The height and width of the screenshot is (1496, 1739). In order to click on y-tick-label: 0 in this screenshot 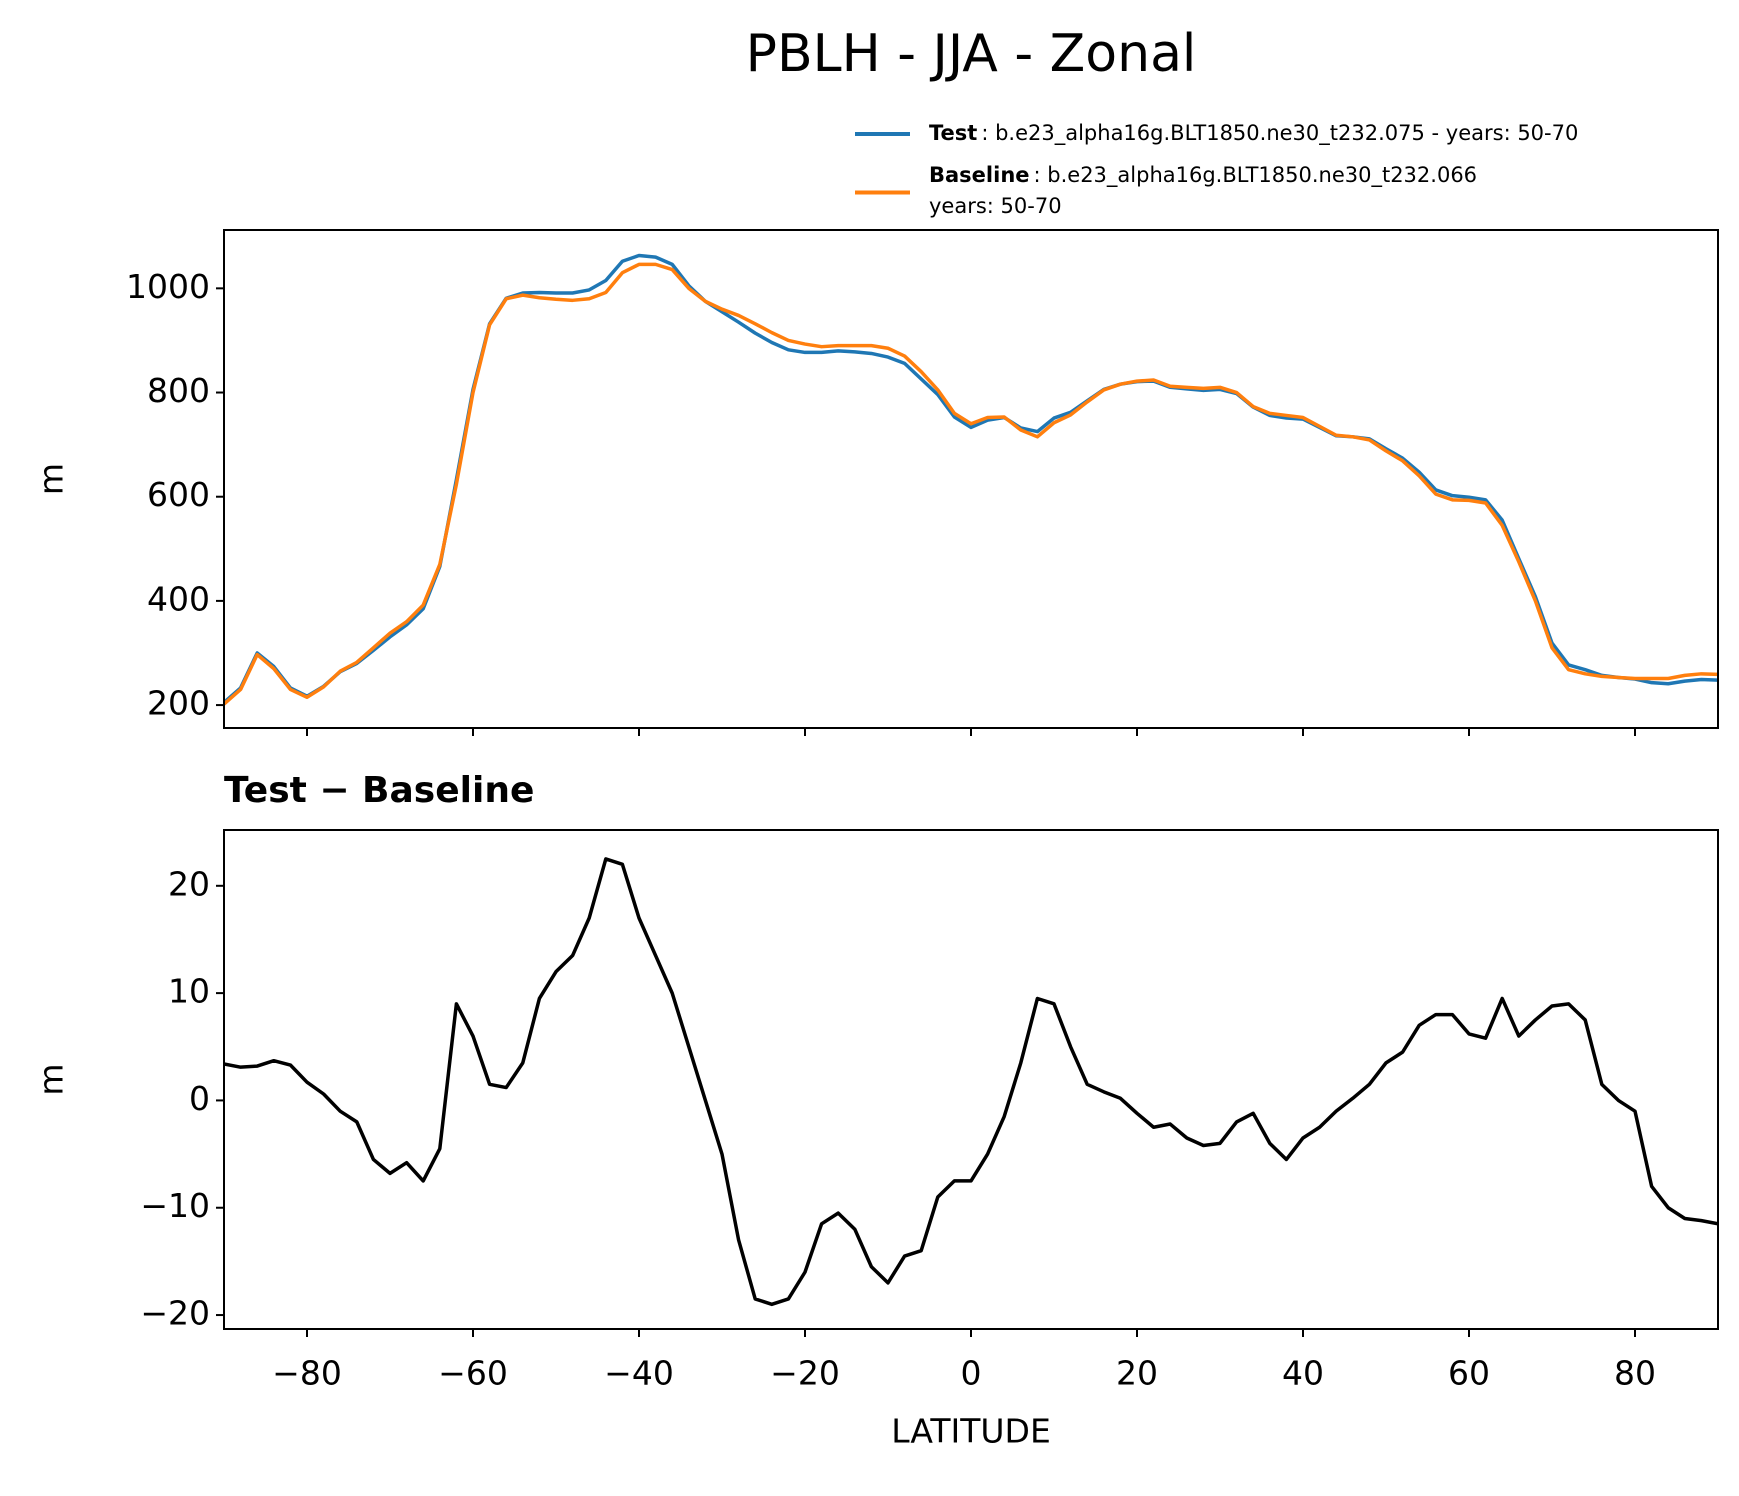, I will do `click(199, 1098)`.